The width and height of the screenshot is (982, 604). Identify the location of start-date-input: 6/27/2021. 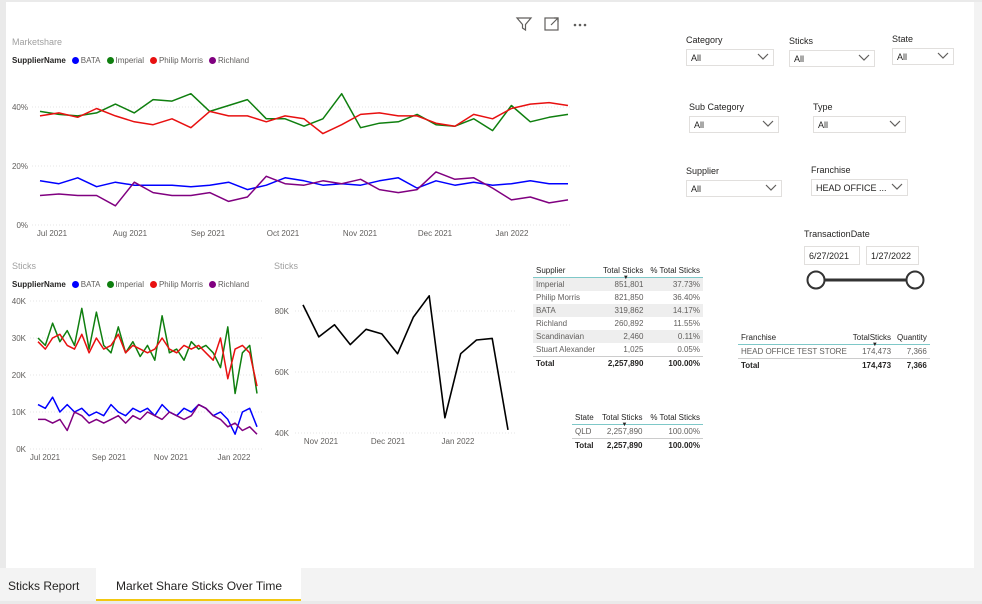
(832, 255).